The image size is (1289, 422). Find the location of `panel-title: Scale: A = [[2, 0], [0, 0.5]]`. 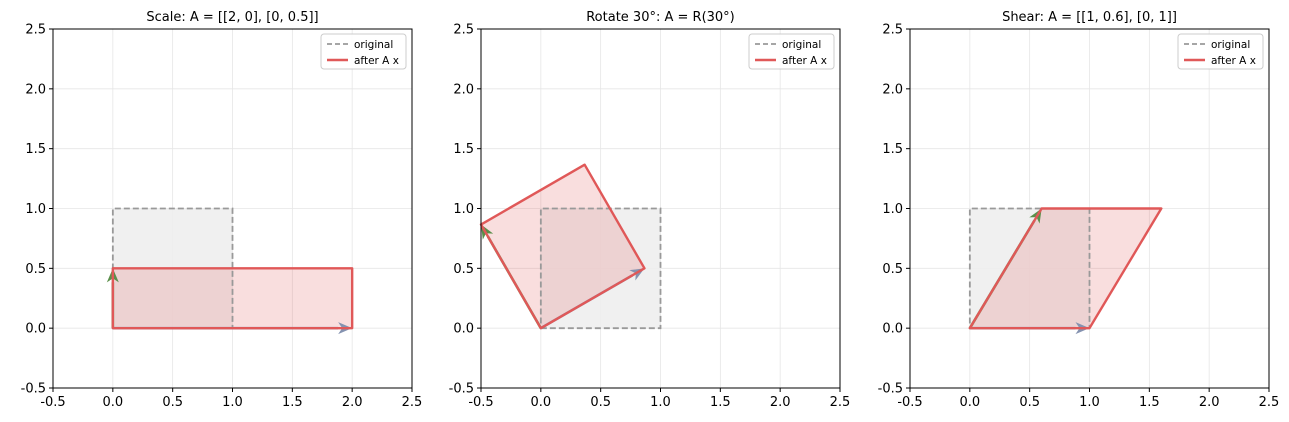

panel-title: Scale: A = [[2, 0], [0, 0.5]] is located at coordinates (232, 17).